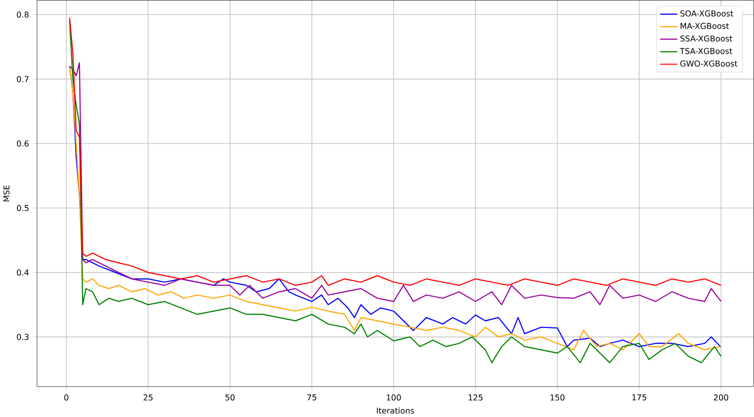  Describe the element at coordinates (707, 13) in the screenshot. I see `legend-label: SOA-XGBoost` at that location.